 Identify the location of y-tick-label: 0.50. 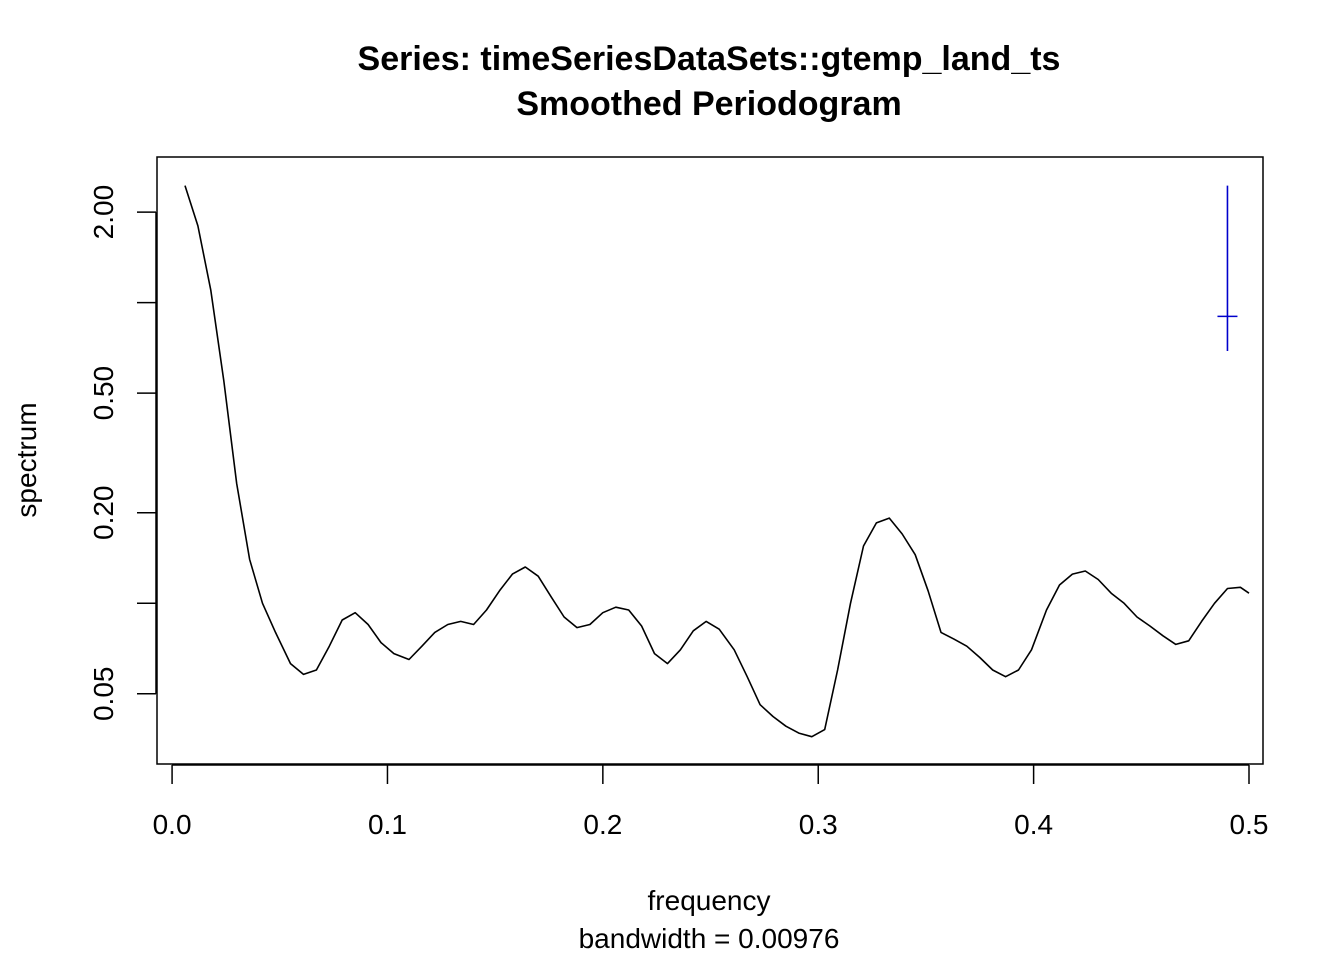
(103, 393).